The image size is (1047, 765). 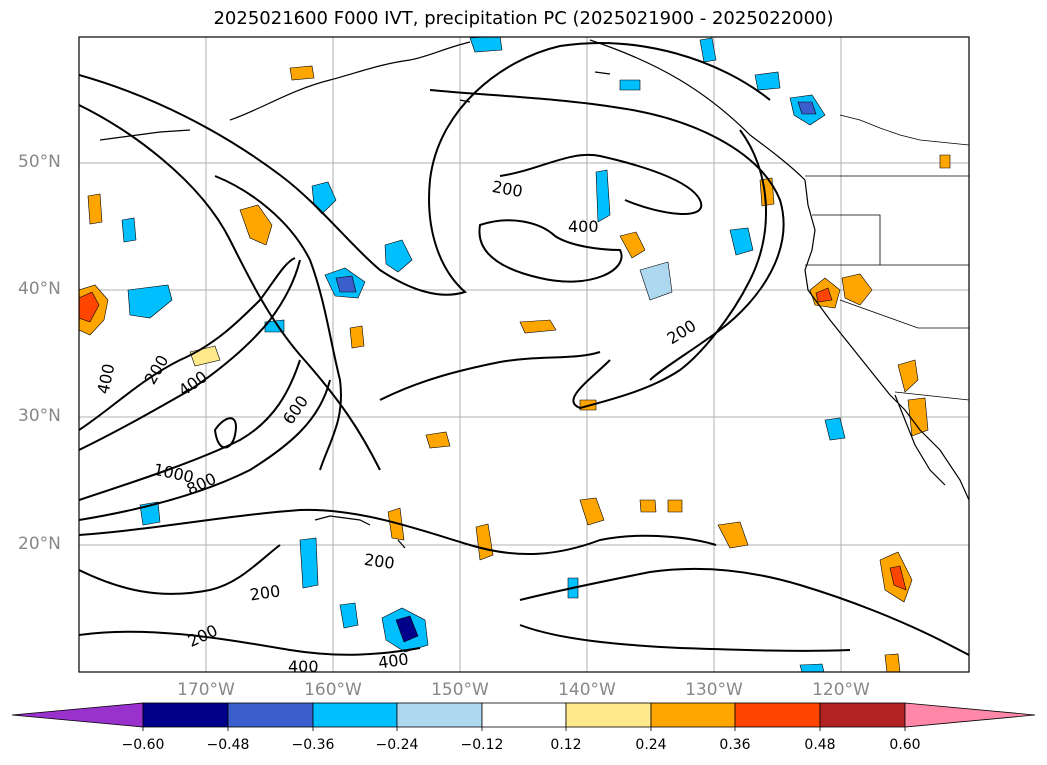 What do you see at coordinates (651, 745) in the screenshot?
I see `colorbar-tick-label: 0.24` at bounding box center [651, 745].